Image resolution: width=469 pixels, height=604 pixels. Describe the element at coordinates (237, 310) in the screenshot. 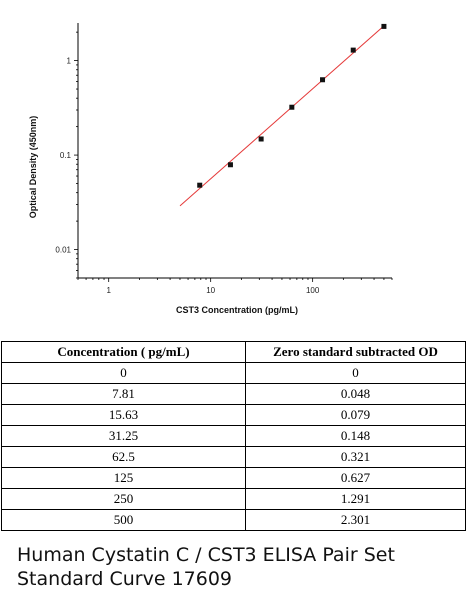

I see `x-axis-label: CST3 Concentration (pg/mL)` at that location.